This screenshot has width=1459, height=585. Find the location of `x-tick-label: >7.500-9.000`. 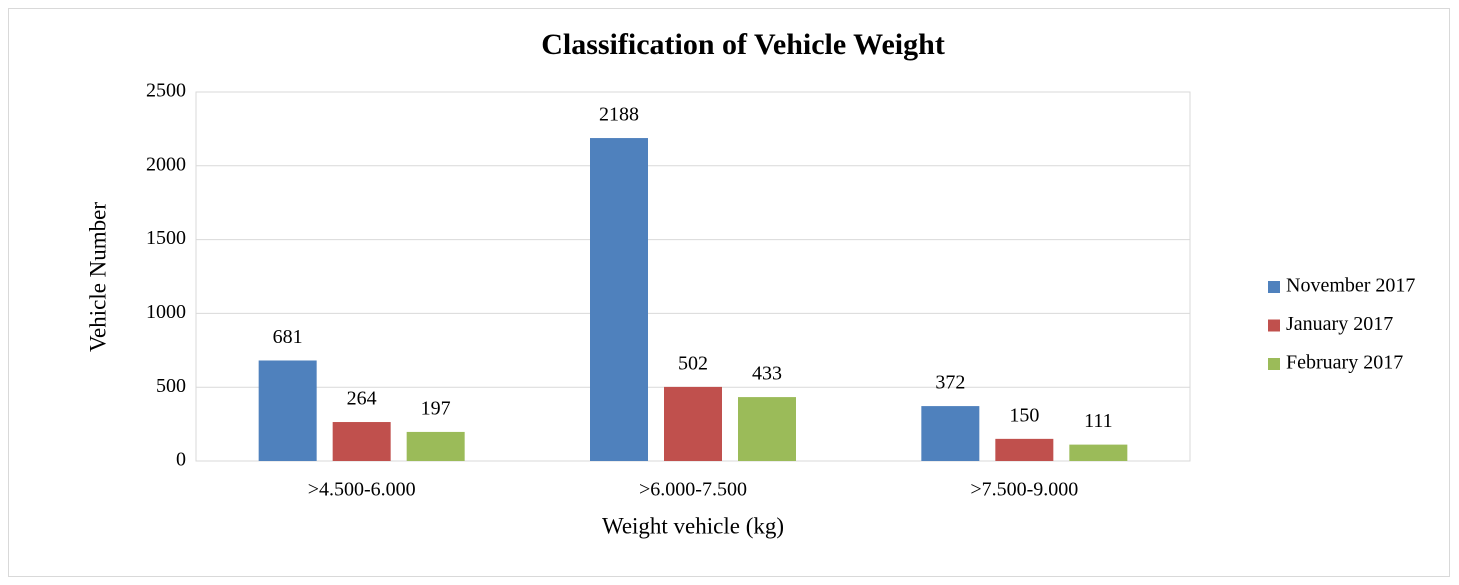

x-tick-label: >7.500-9.000 is located at coordinates (1024, 490).